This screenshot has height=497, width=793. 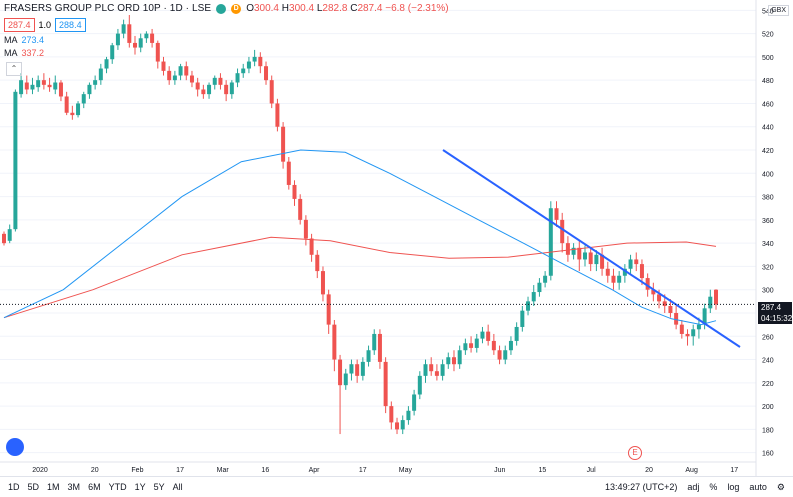 What do you see at coordinates (591, 470) in the screenshot?
I see `x-tick-label: Jul` at bounding box center [591, 470].